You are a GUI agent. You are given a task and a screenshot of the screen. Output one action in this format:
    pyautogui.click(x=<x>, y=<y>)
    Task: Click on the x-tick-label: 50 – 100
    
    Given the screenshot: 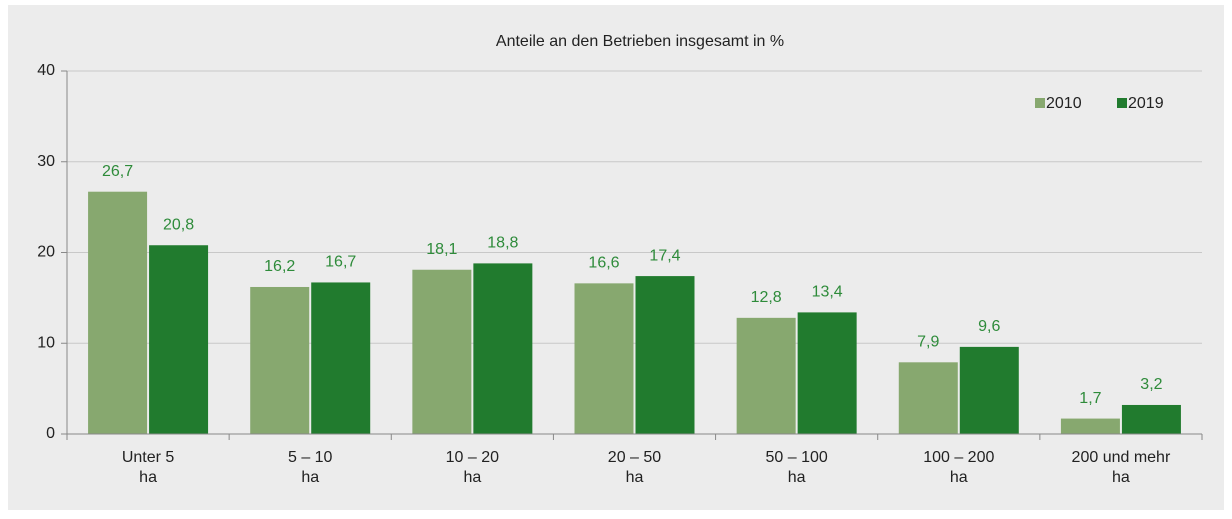 What is the action you would take?
    pyautogui.click(x=797, y=457)
    